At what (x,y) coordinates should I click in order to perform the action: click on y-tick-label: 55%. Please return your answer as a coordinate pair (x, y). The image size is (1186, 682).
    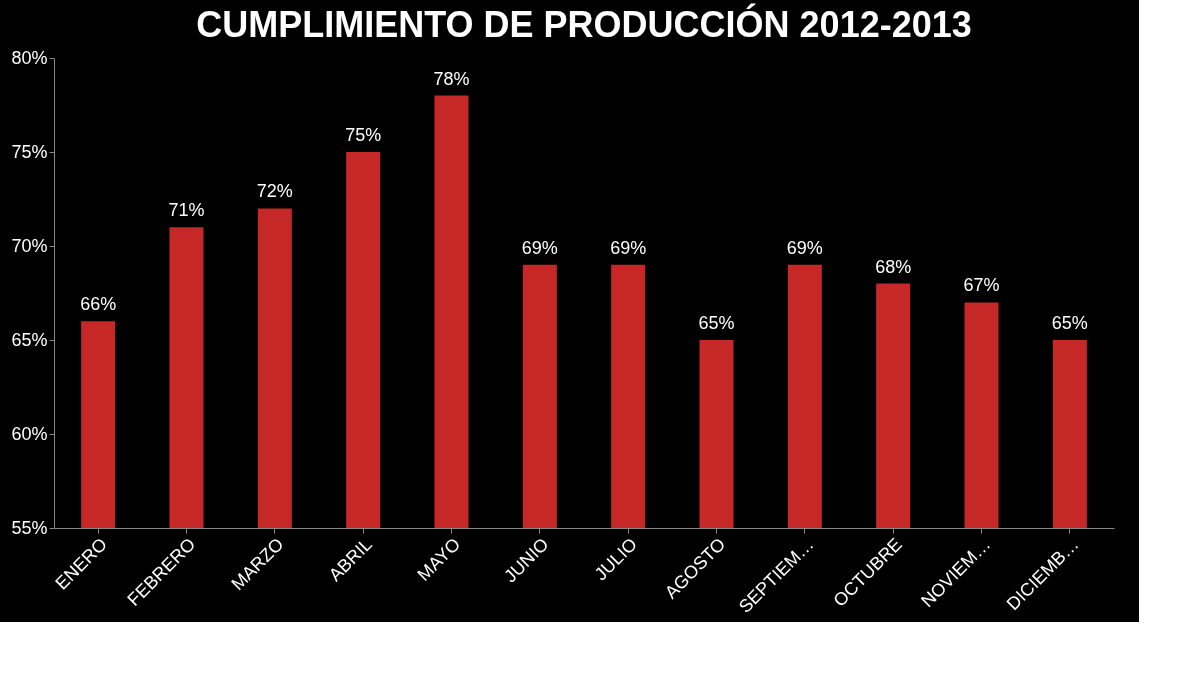
    Looking at the image, I should click on (29, 527).